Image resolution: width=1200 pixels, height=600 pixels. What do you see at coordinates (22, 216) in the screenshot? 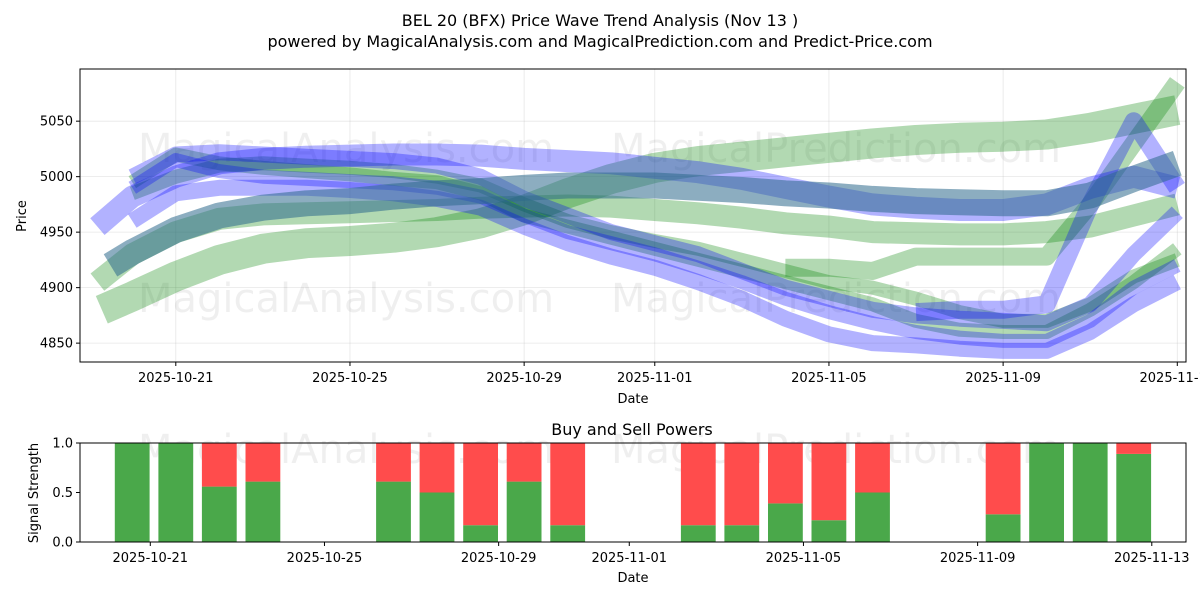
I see `price-y-label: Price` at bounding box center [22, 216].